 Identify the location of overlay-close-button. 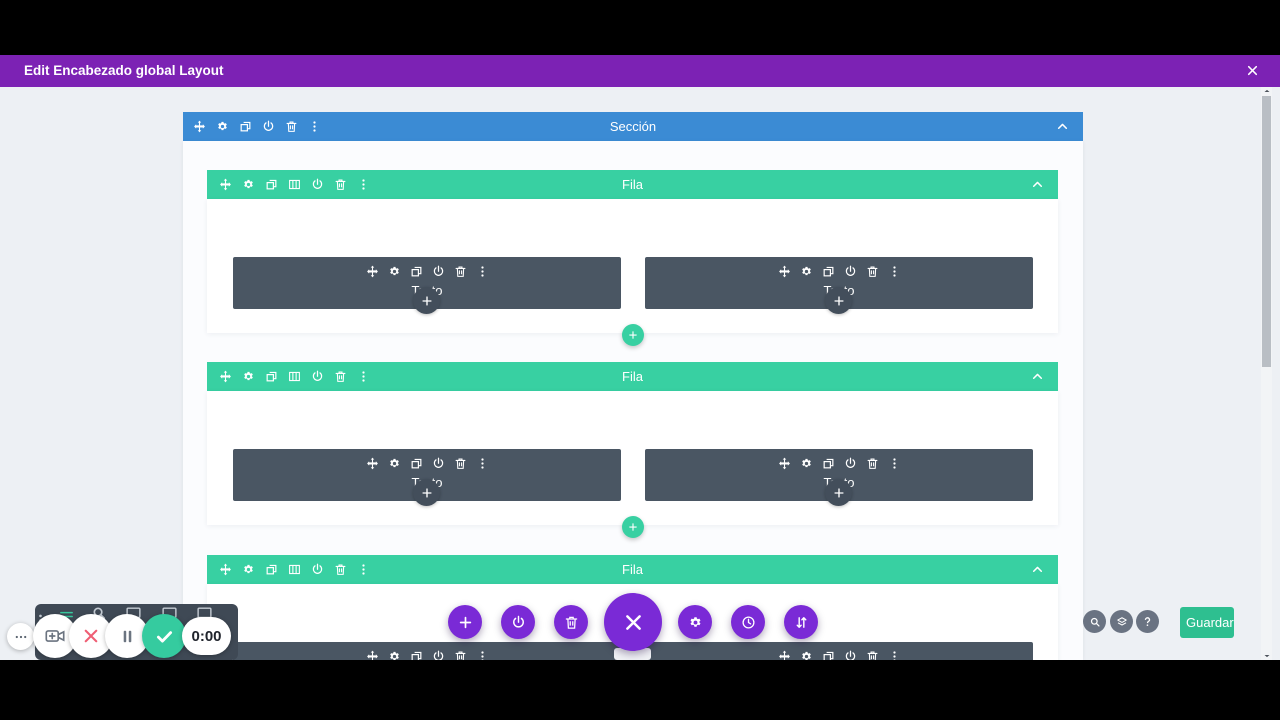
(633, 622).